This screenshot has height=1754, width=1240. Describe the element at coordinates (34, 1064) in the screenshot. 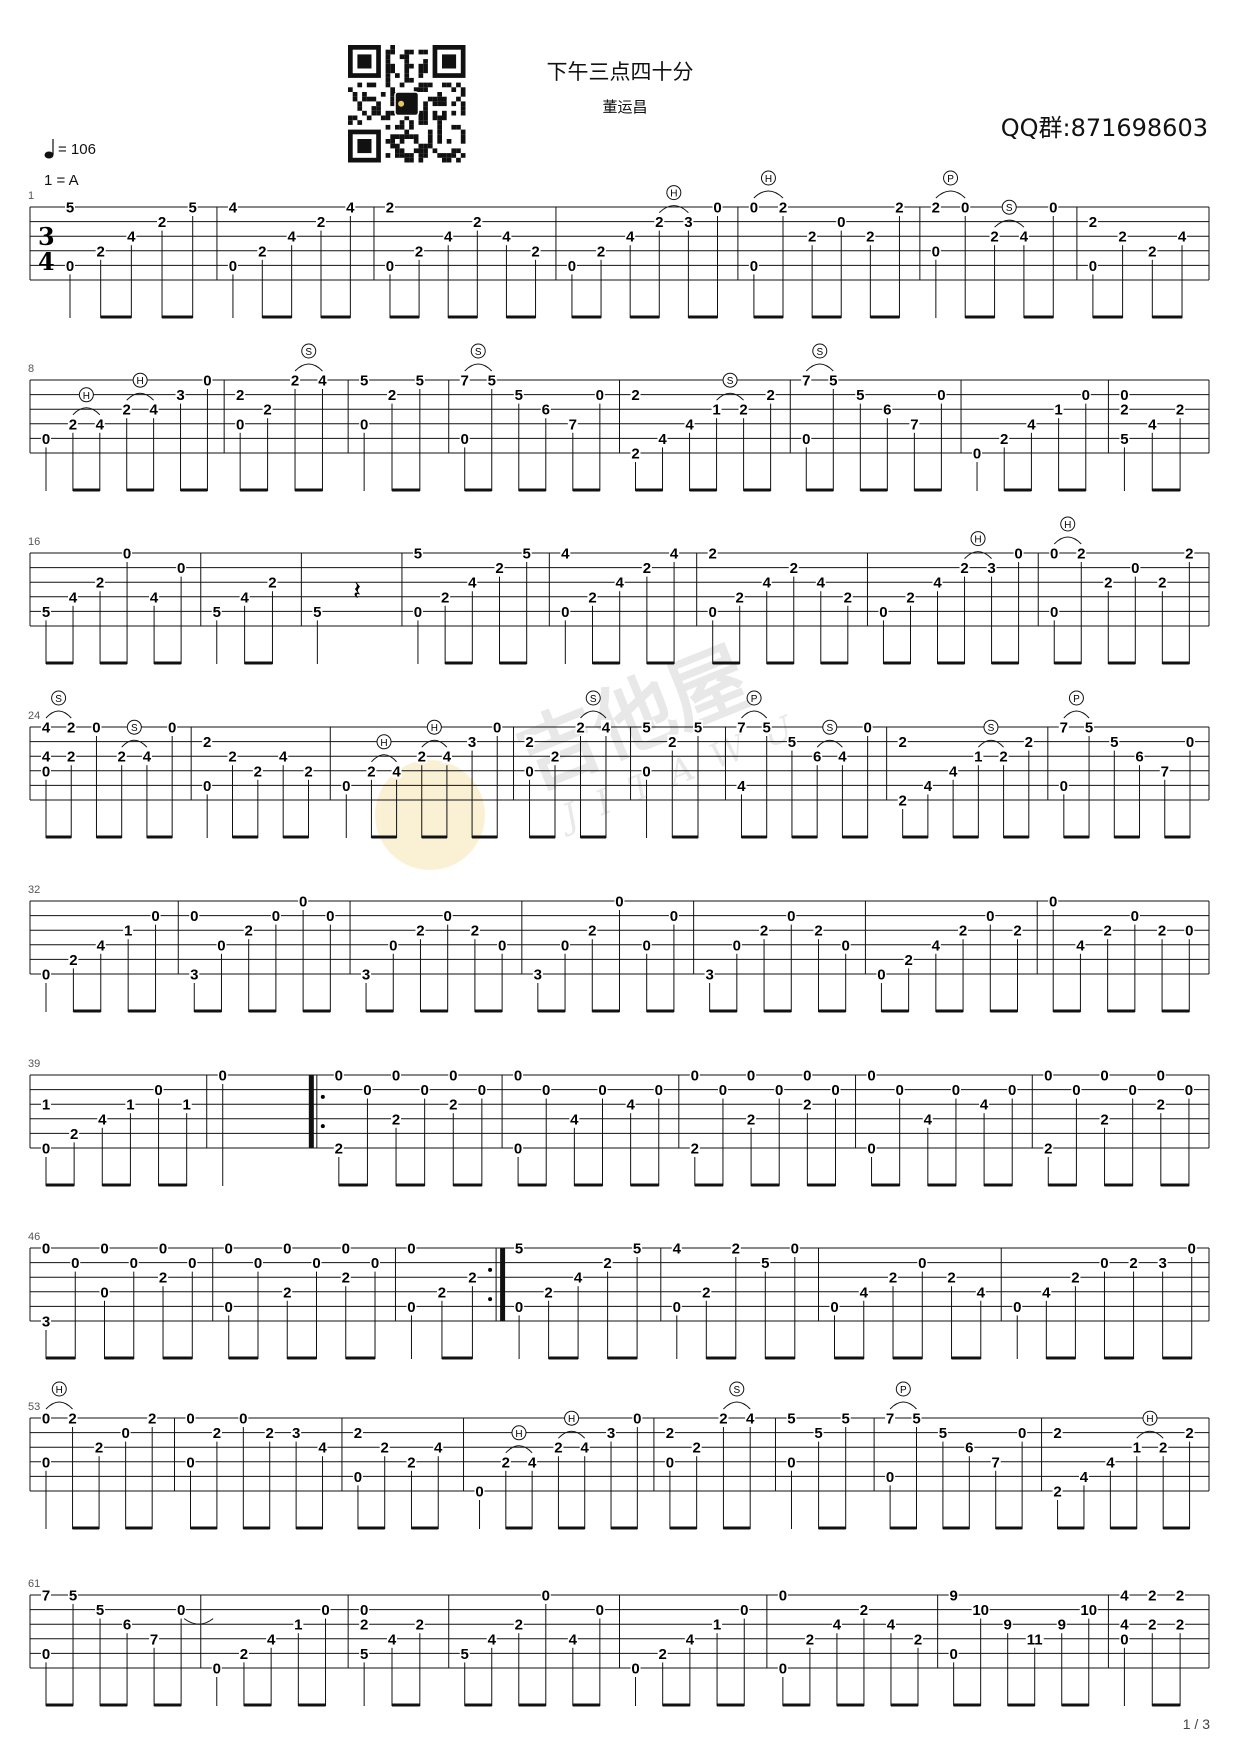

I see `measure-number: 39` at that location.